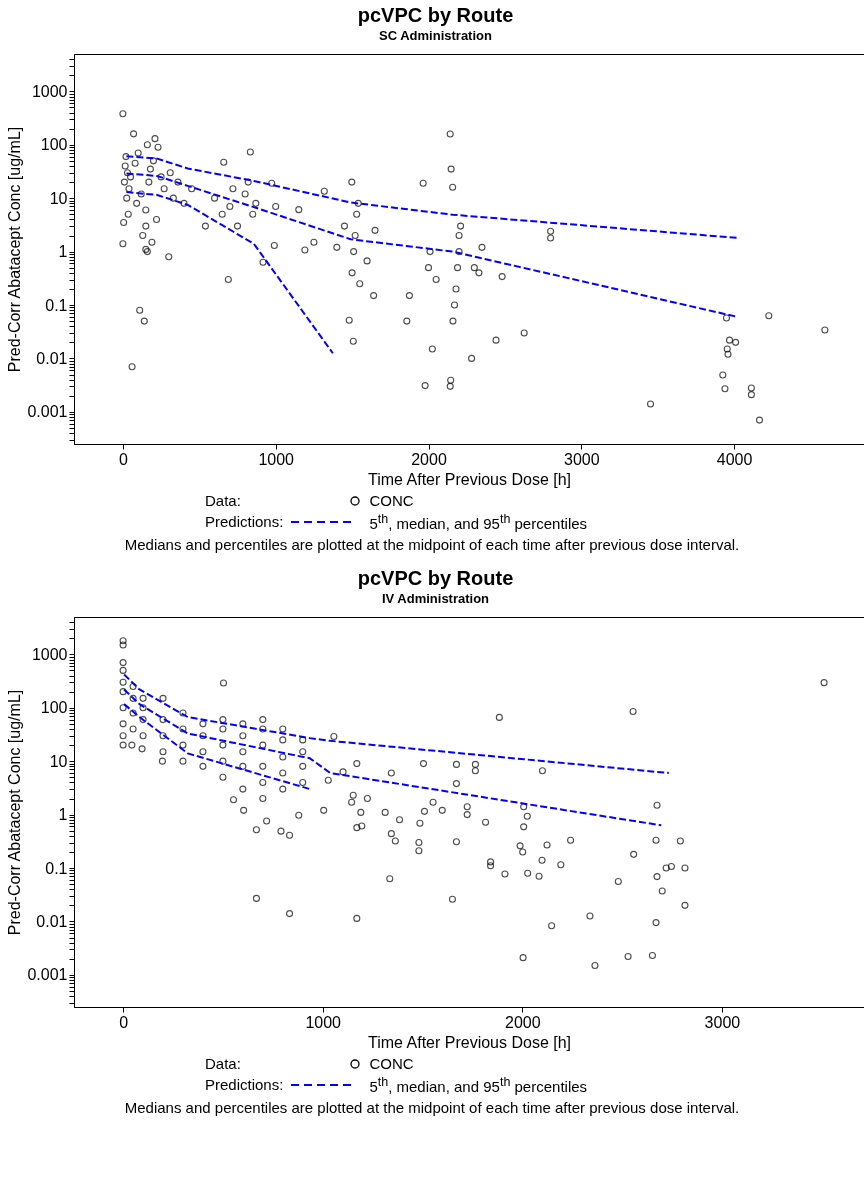 The width and height of the screenshot is (864, 1178). What do you see at coordinates (734, 459) in the screenshot?
I see `x-tick-label: 4000` at bounding box center [734, 459].